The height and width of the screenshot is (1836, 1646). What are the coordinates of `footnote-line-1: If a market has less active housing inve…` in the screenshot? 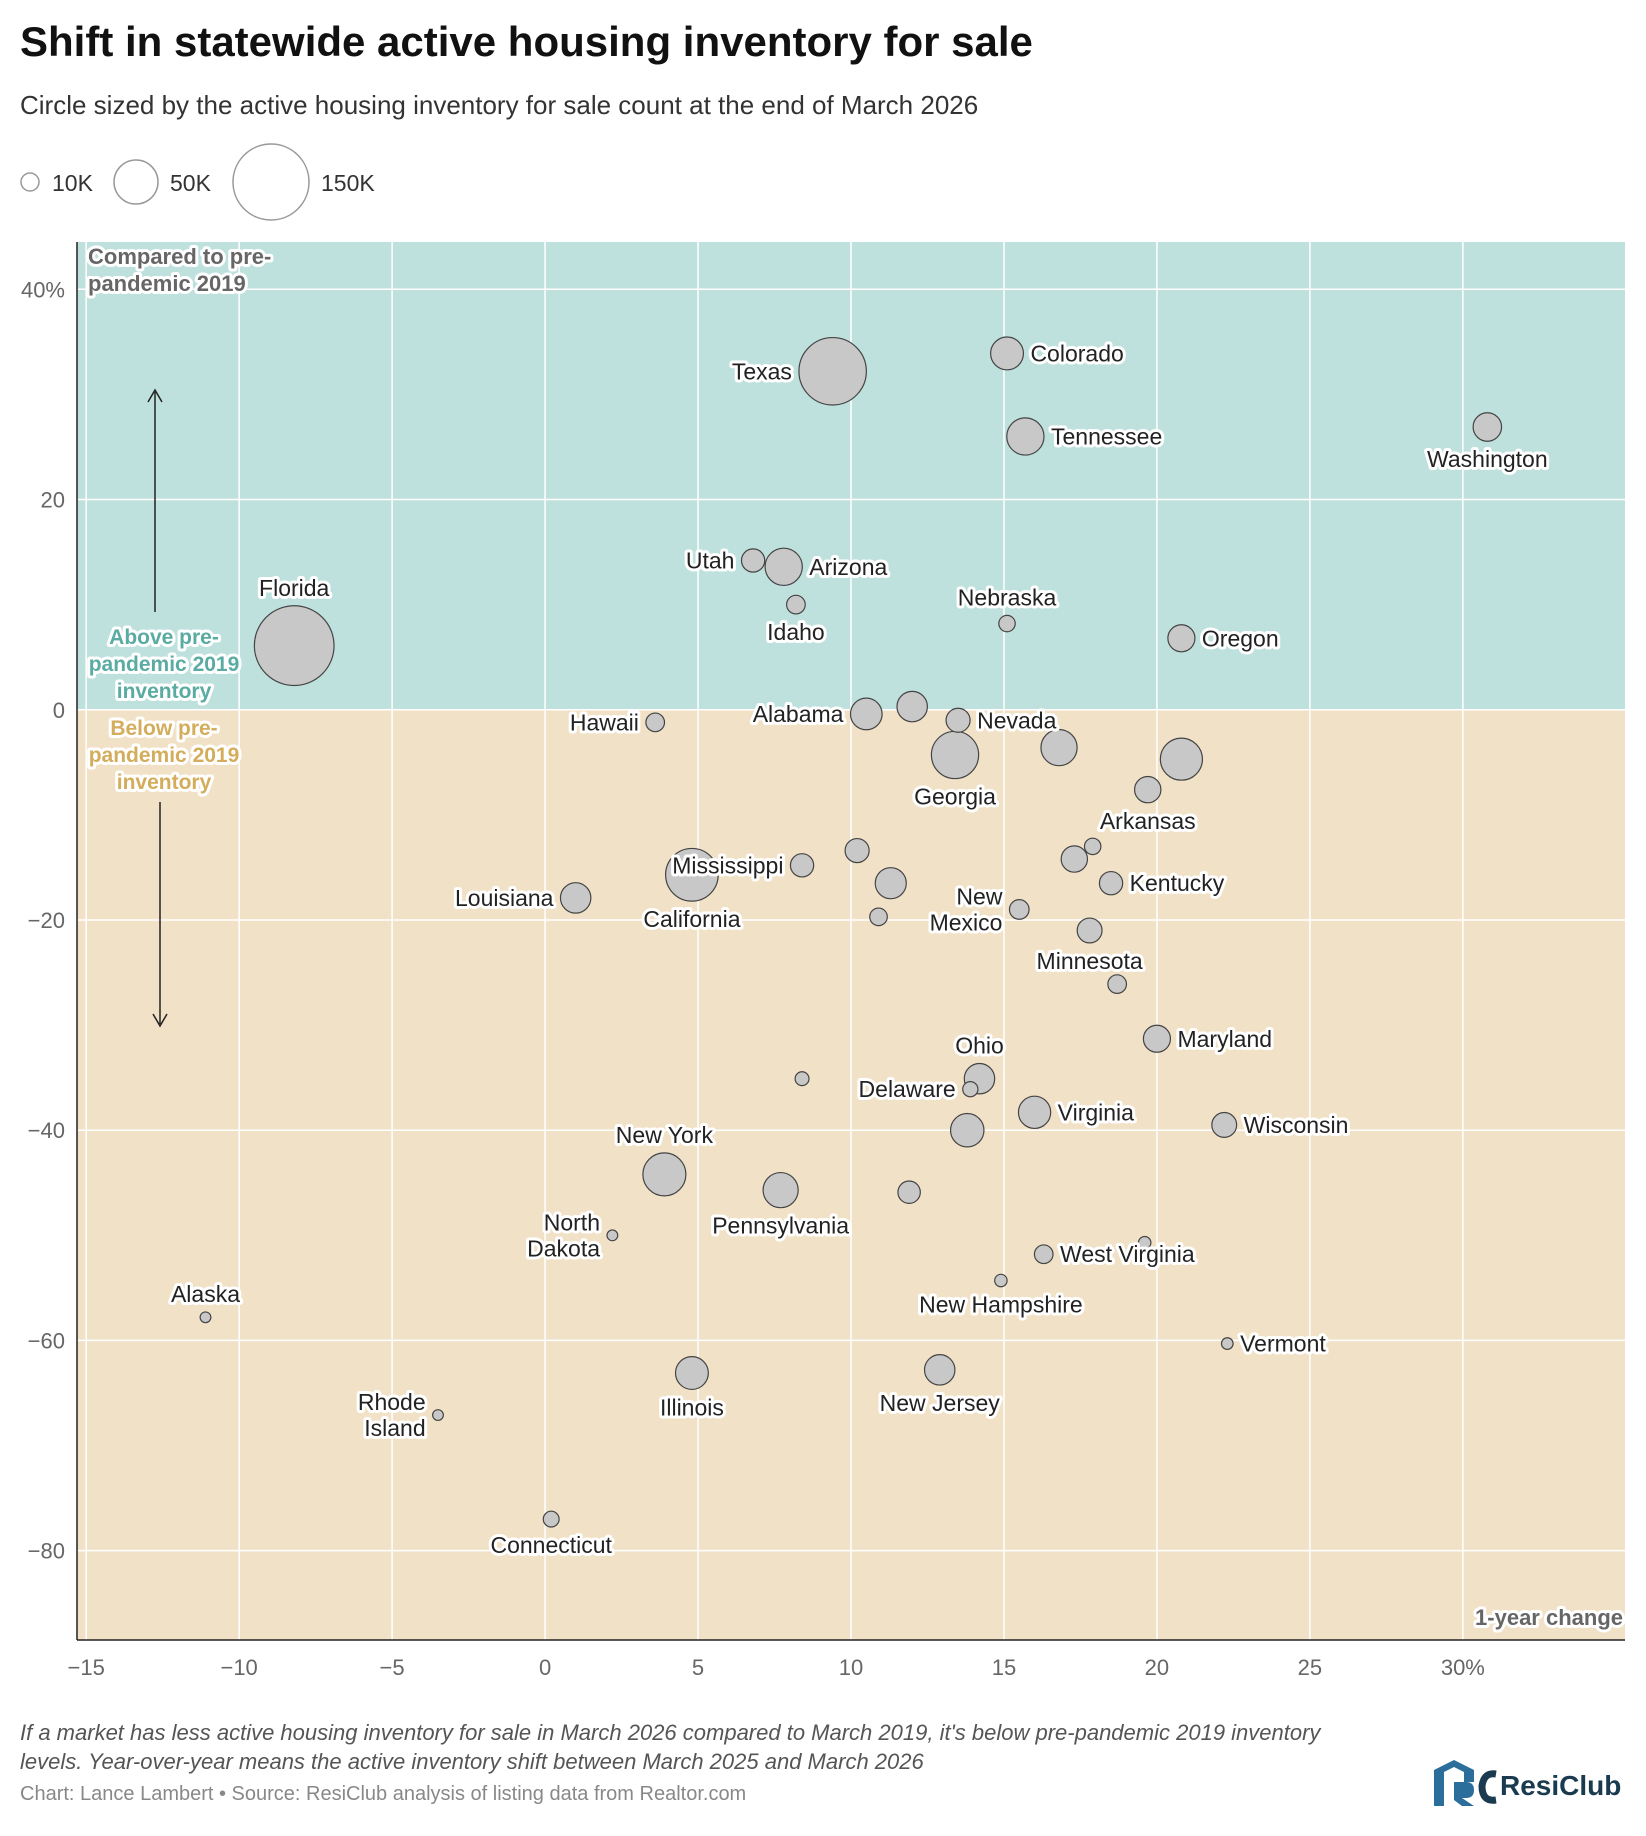 It's located at (670, 1732).